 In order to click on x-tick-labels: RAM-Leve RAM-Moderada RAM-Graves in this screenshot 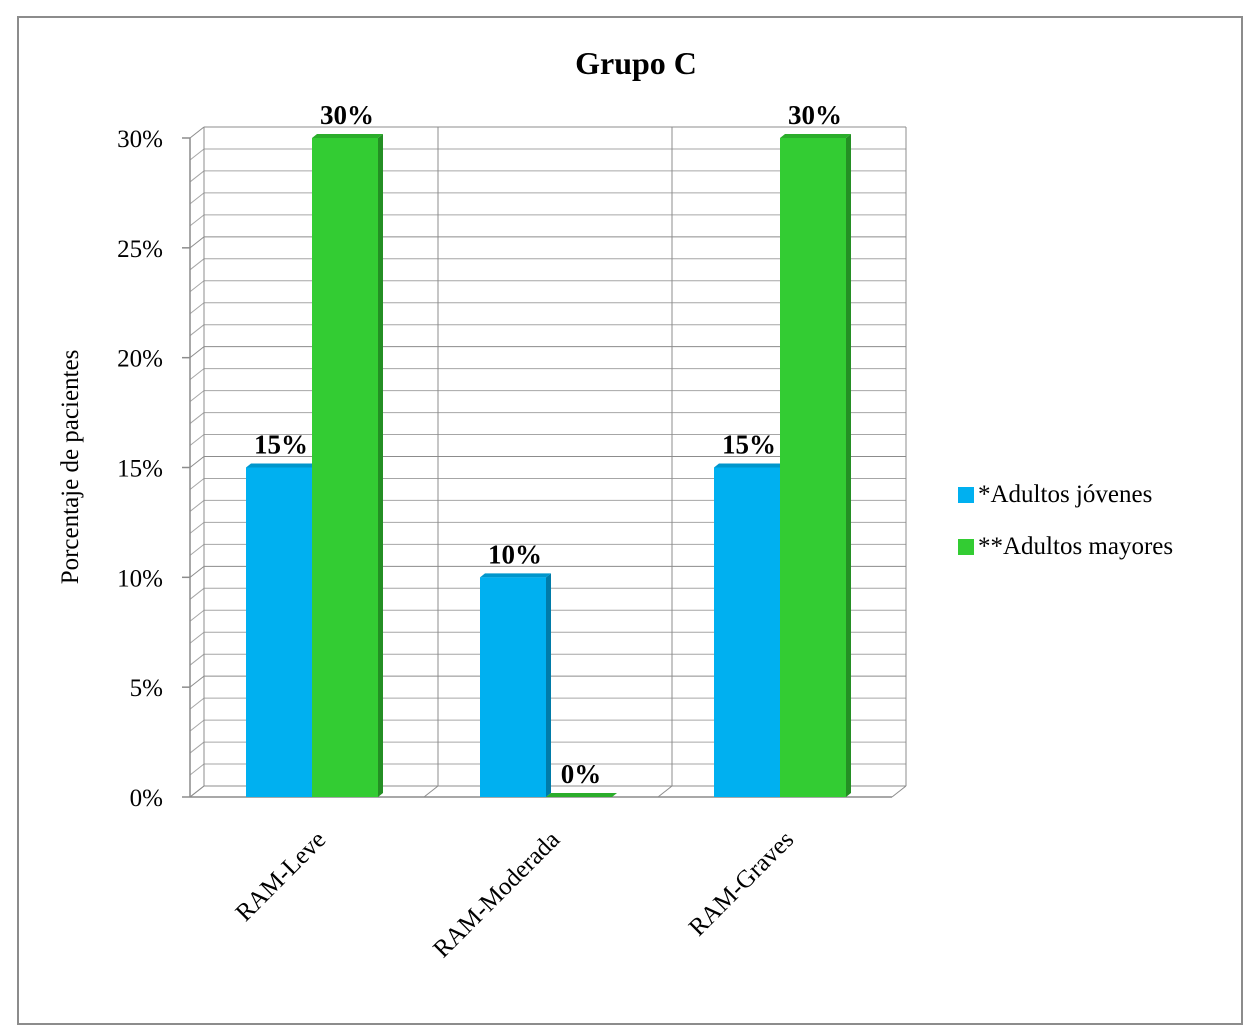, I will do `click(515, 894)`.